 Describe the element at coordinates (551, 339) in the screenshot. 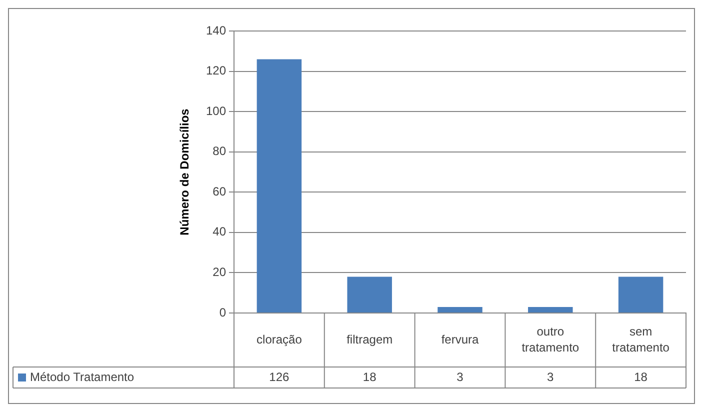

I see `x-tick-label: outro tratamento` at that location.